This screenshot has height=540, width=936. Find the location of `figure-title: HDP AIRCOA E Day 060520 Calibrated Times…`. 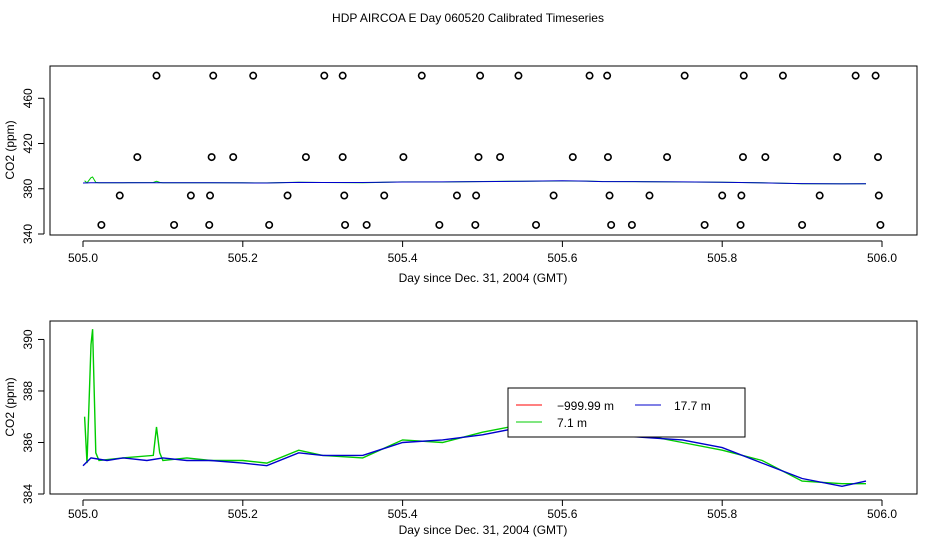

figure-title: HDP AIRCOA E Day 060520 Calibrated Times… is located at coordinates (468, 18).